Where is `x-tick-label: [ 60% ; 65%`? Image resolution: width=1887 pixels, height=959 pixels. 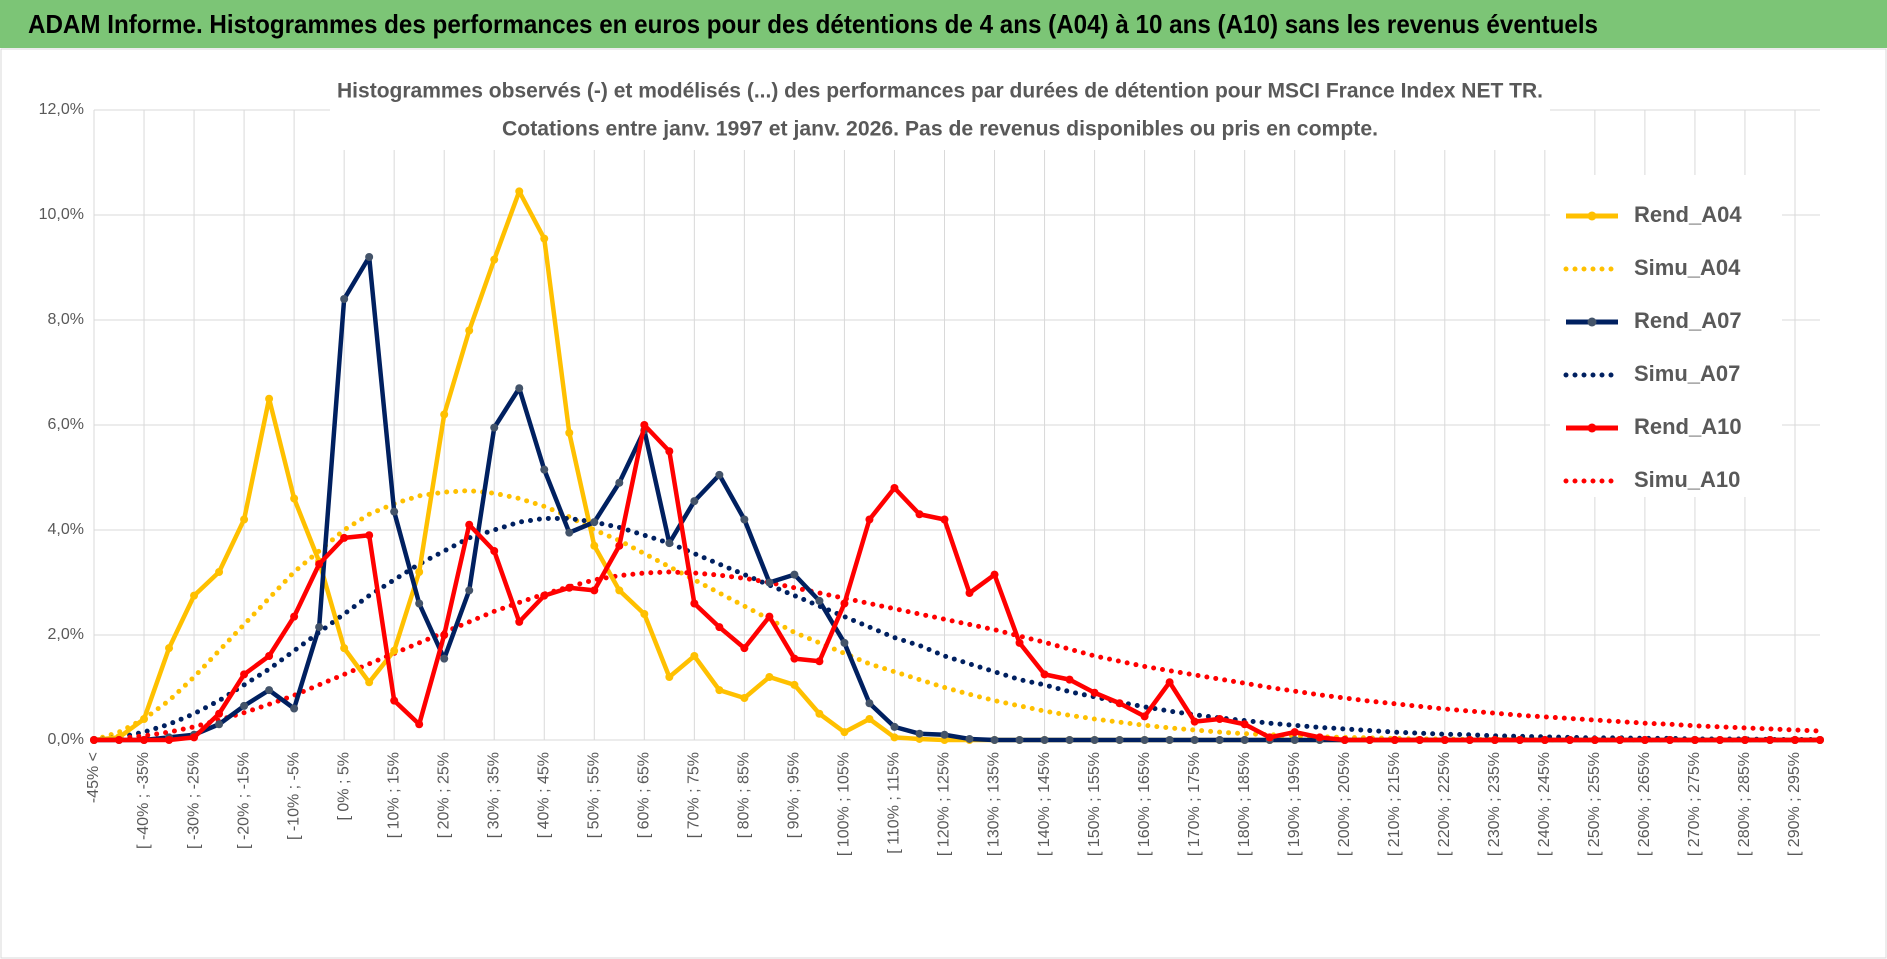
x-tick-label: [ 60% ; 65% is located at coordinates (644, 795).